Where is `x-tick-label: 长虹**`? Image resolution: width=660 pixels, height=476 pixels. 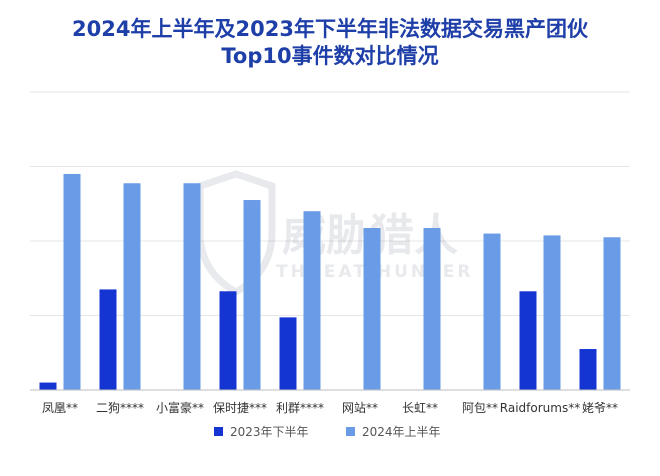
x-tick-label: 长虹** is located at coordinates (420, 408).